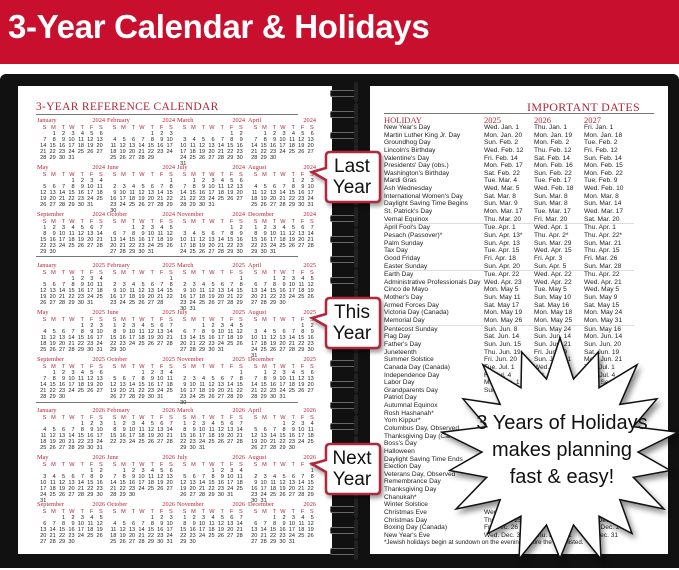 This screenshot has height=570, width=679. What do you see at coordinates (71, 524) in the screenshot?
I see `week-row: 6 7 8 9 10 11 12` at bounding box center [71, 524].